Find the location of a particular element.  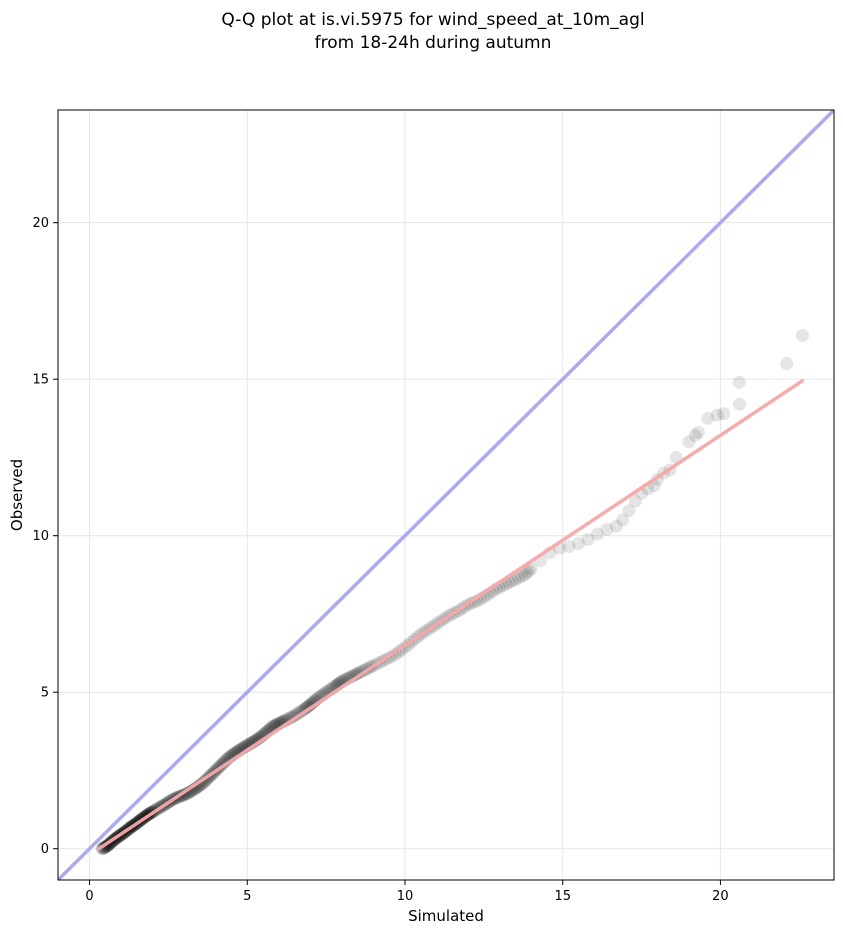

x-tick-label: 15 is located at coordinates (562, 896).